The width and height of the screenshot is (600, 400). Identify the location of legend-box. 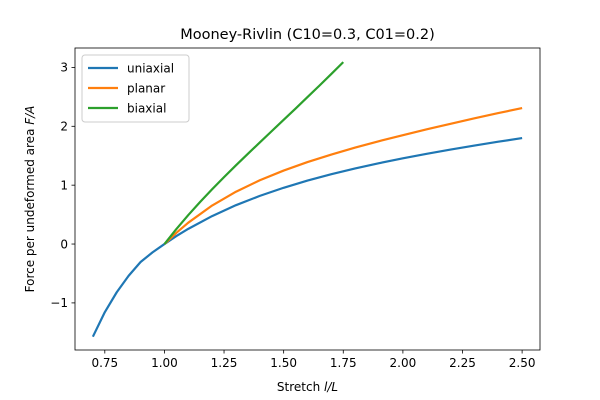
(135, 88).